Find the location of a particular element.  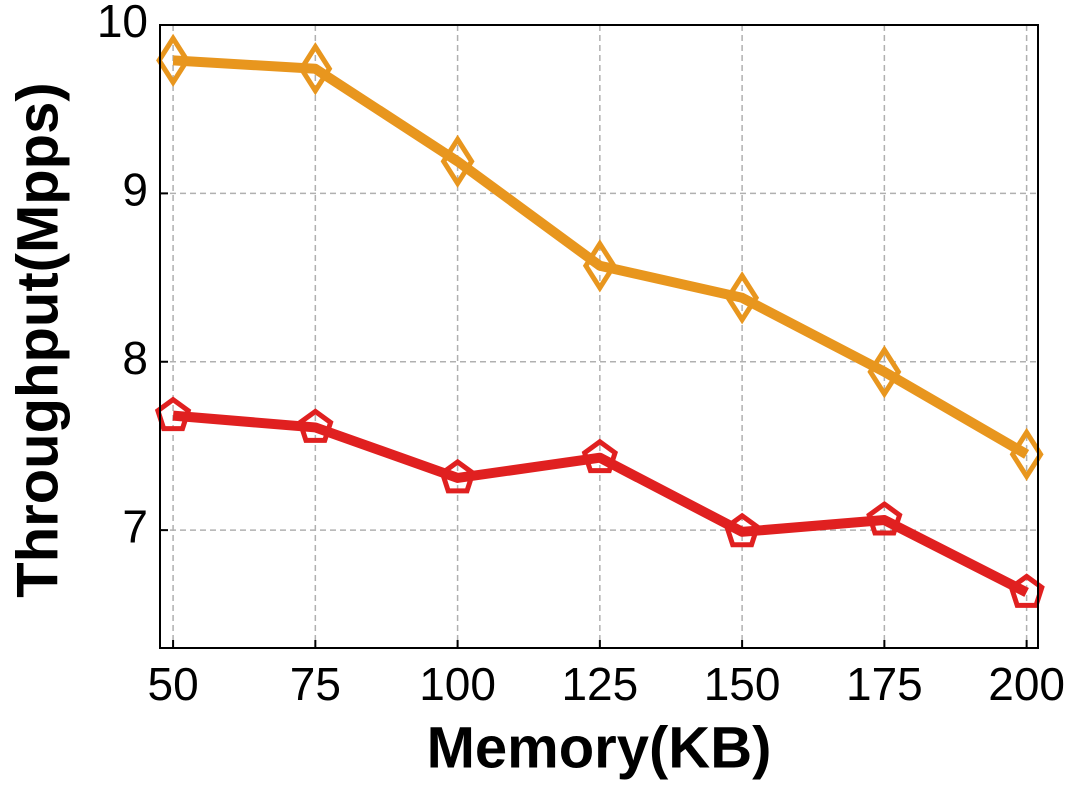

x-tick-label: 50 is located at coordinates (173, 684).